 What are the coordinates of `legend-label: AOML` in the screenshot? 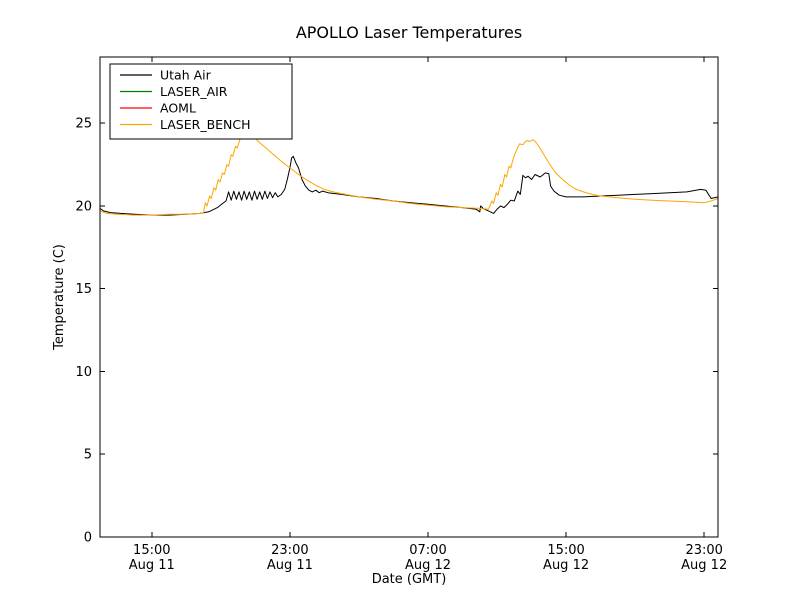 It's located at (178, 108).